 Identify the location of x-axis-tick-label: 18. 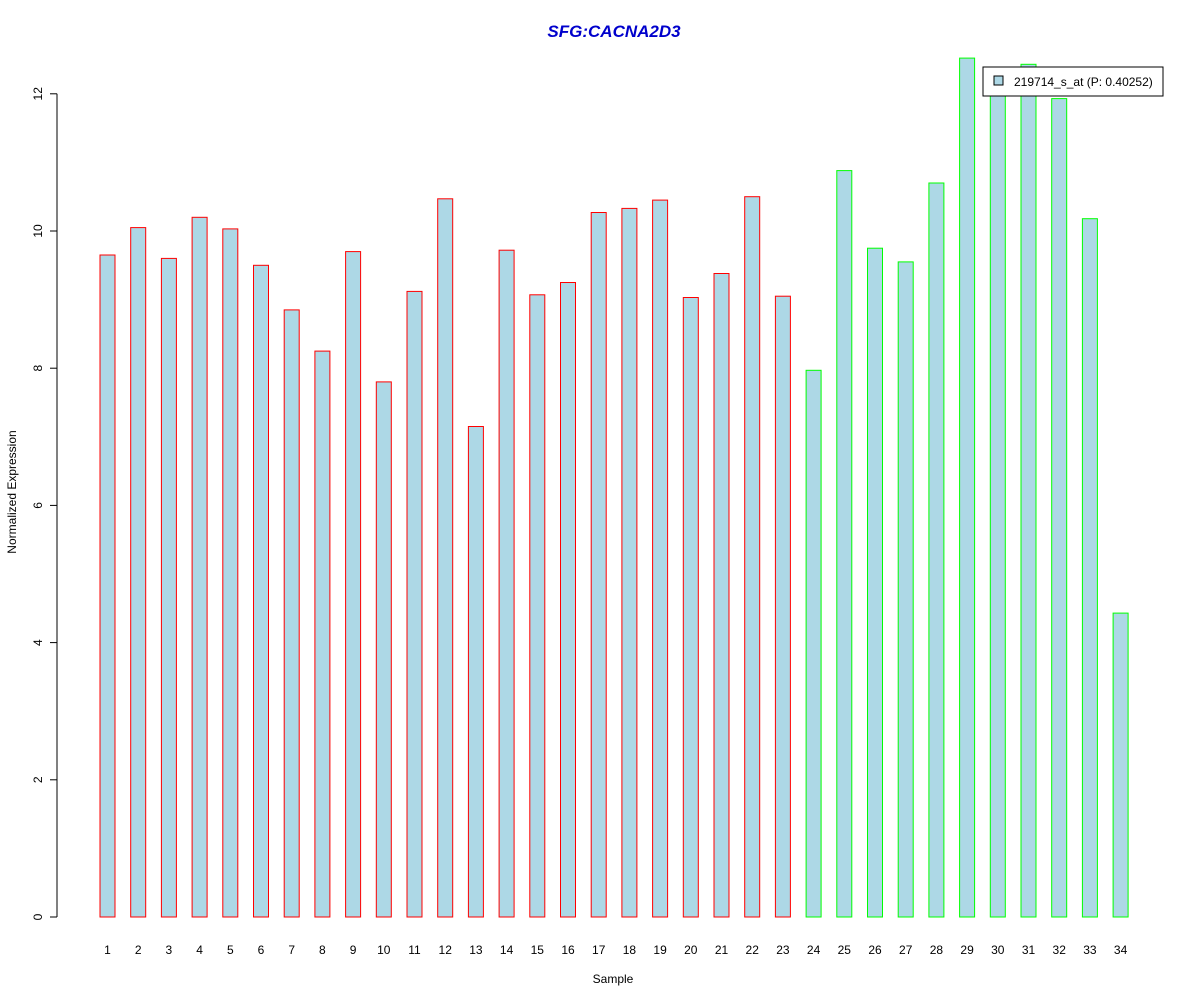
(630, 950).